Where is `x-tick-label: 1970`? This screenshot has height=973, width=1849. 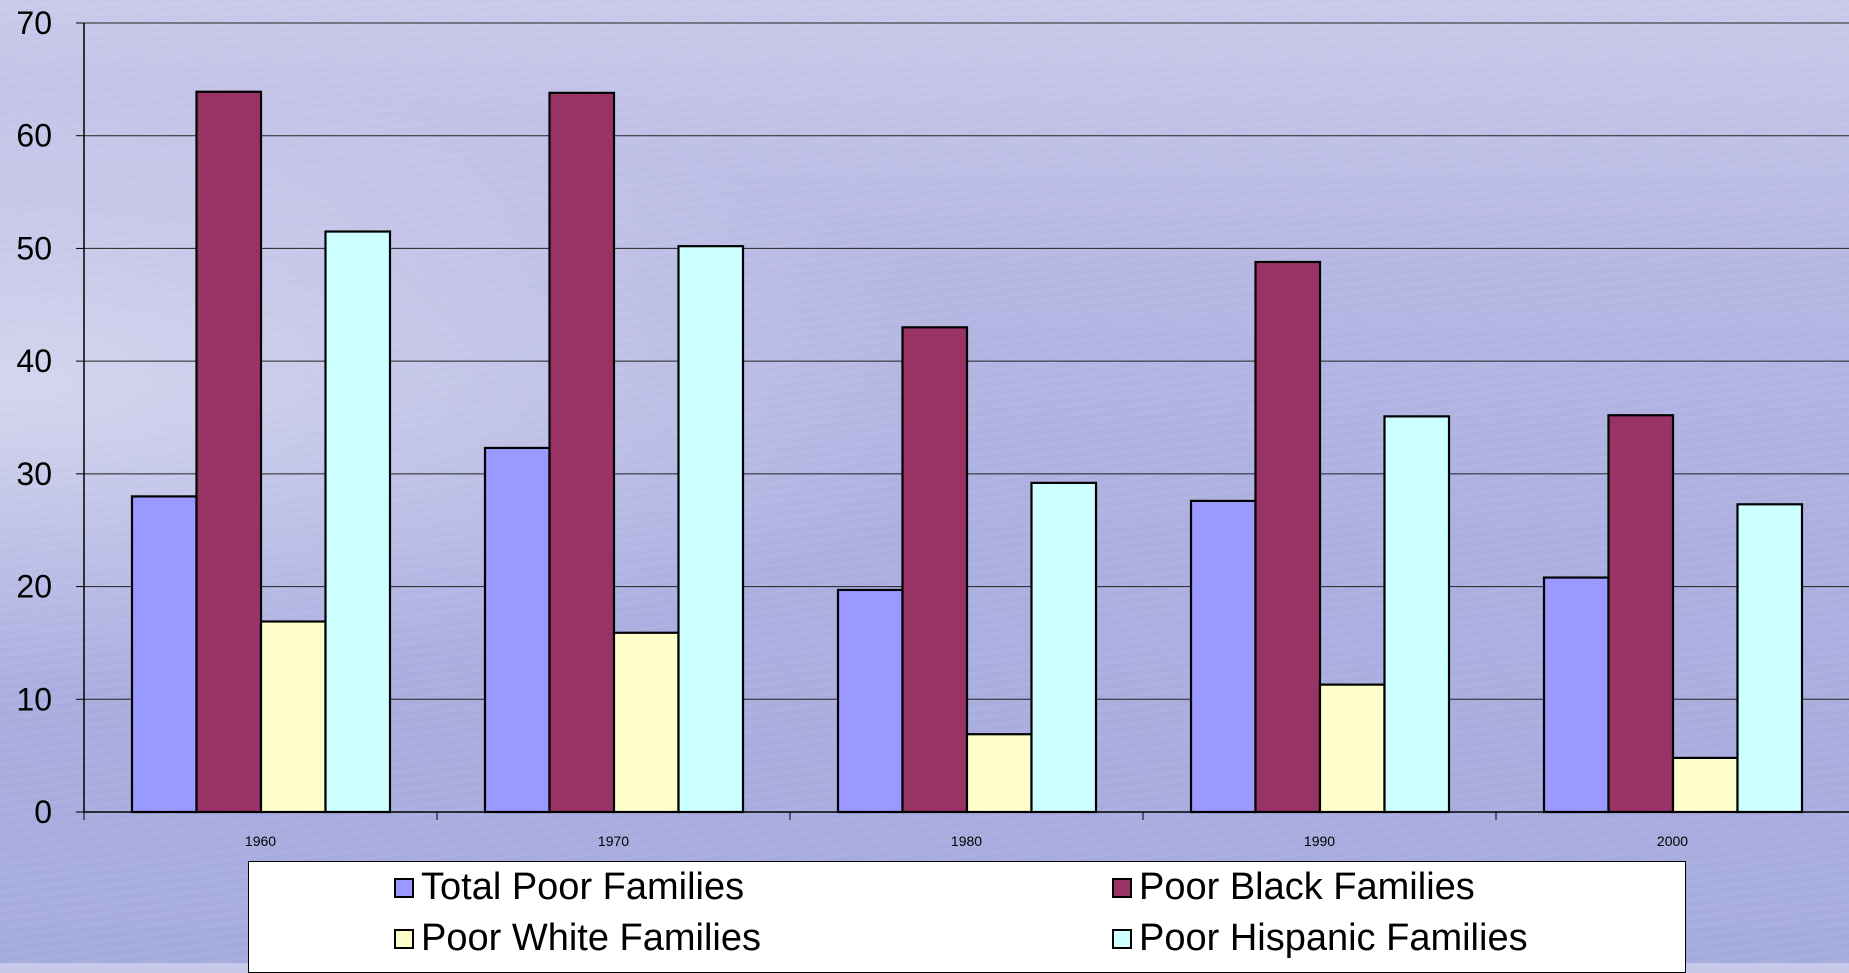
x-tick-label: 1970 is located at coordinates (613, 841).